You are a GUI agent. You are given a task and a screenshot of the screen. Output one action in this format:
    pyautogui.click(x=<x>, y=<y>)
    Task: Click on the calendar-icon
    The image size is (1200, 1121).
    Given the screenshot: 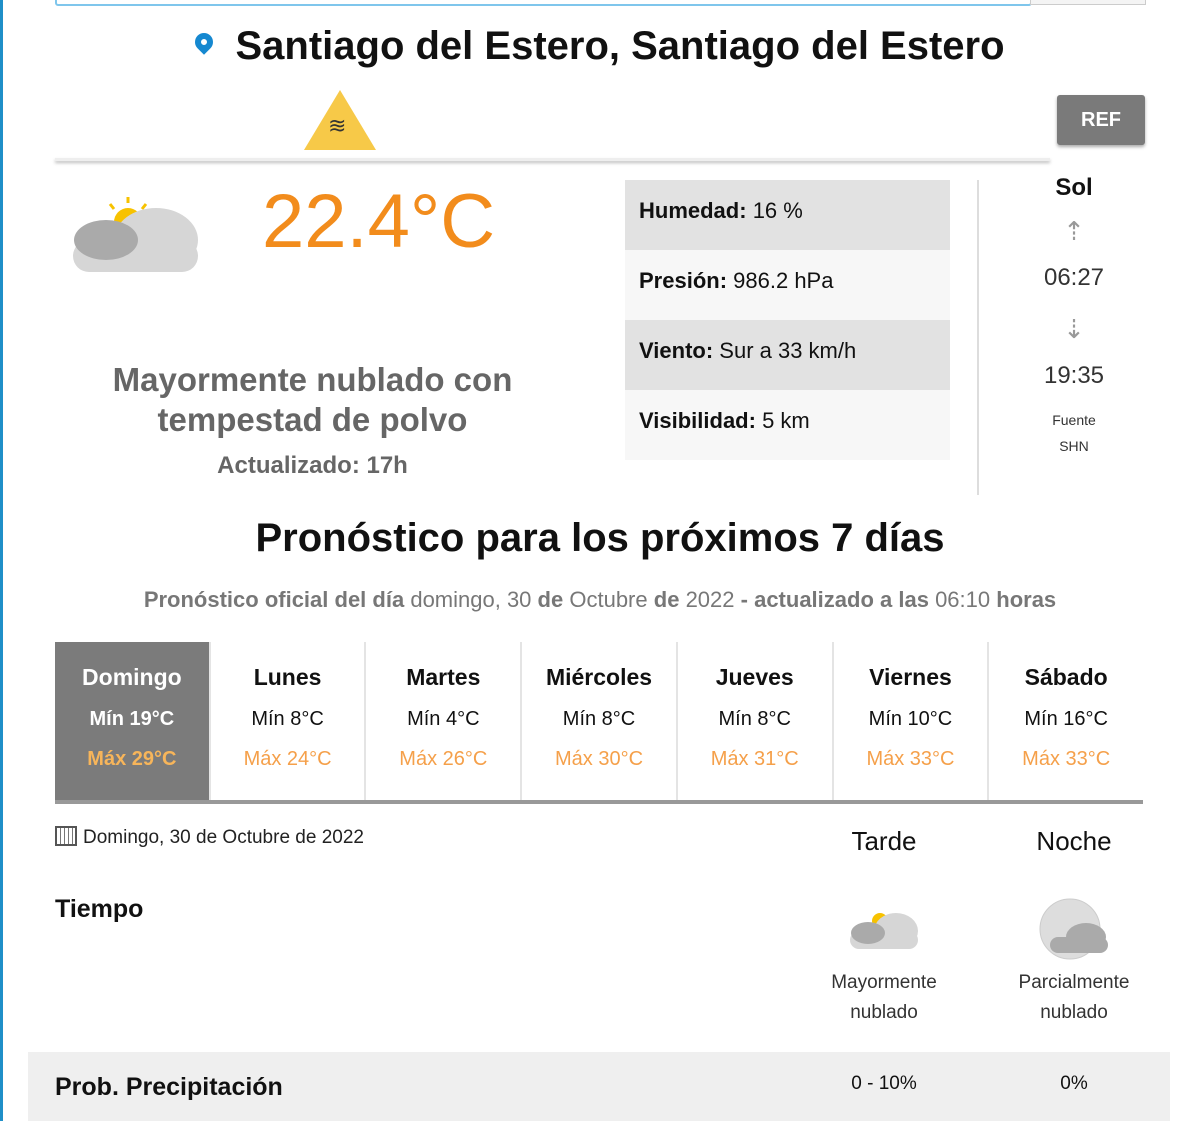 What is the action you would take?
    pyautogui.click(x=66, y=836)
    